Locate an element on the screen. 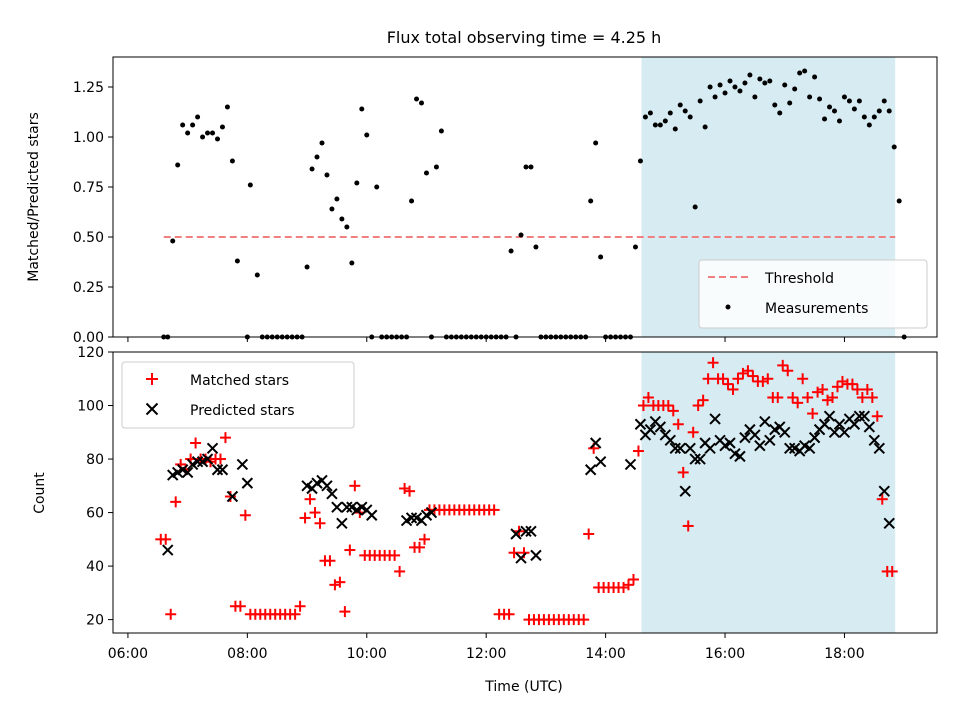  legend-matched-swatch is located at coordinates (152, 379).